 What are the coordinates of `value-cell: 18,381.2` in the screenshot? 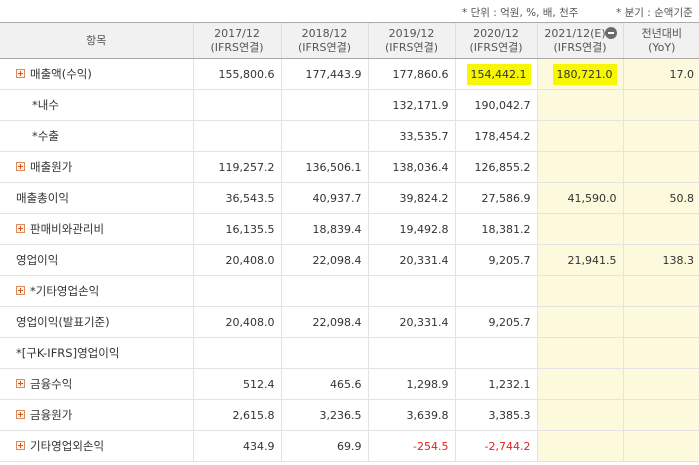 It's located at (495, 229).